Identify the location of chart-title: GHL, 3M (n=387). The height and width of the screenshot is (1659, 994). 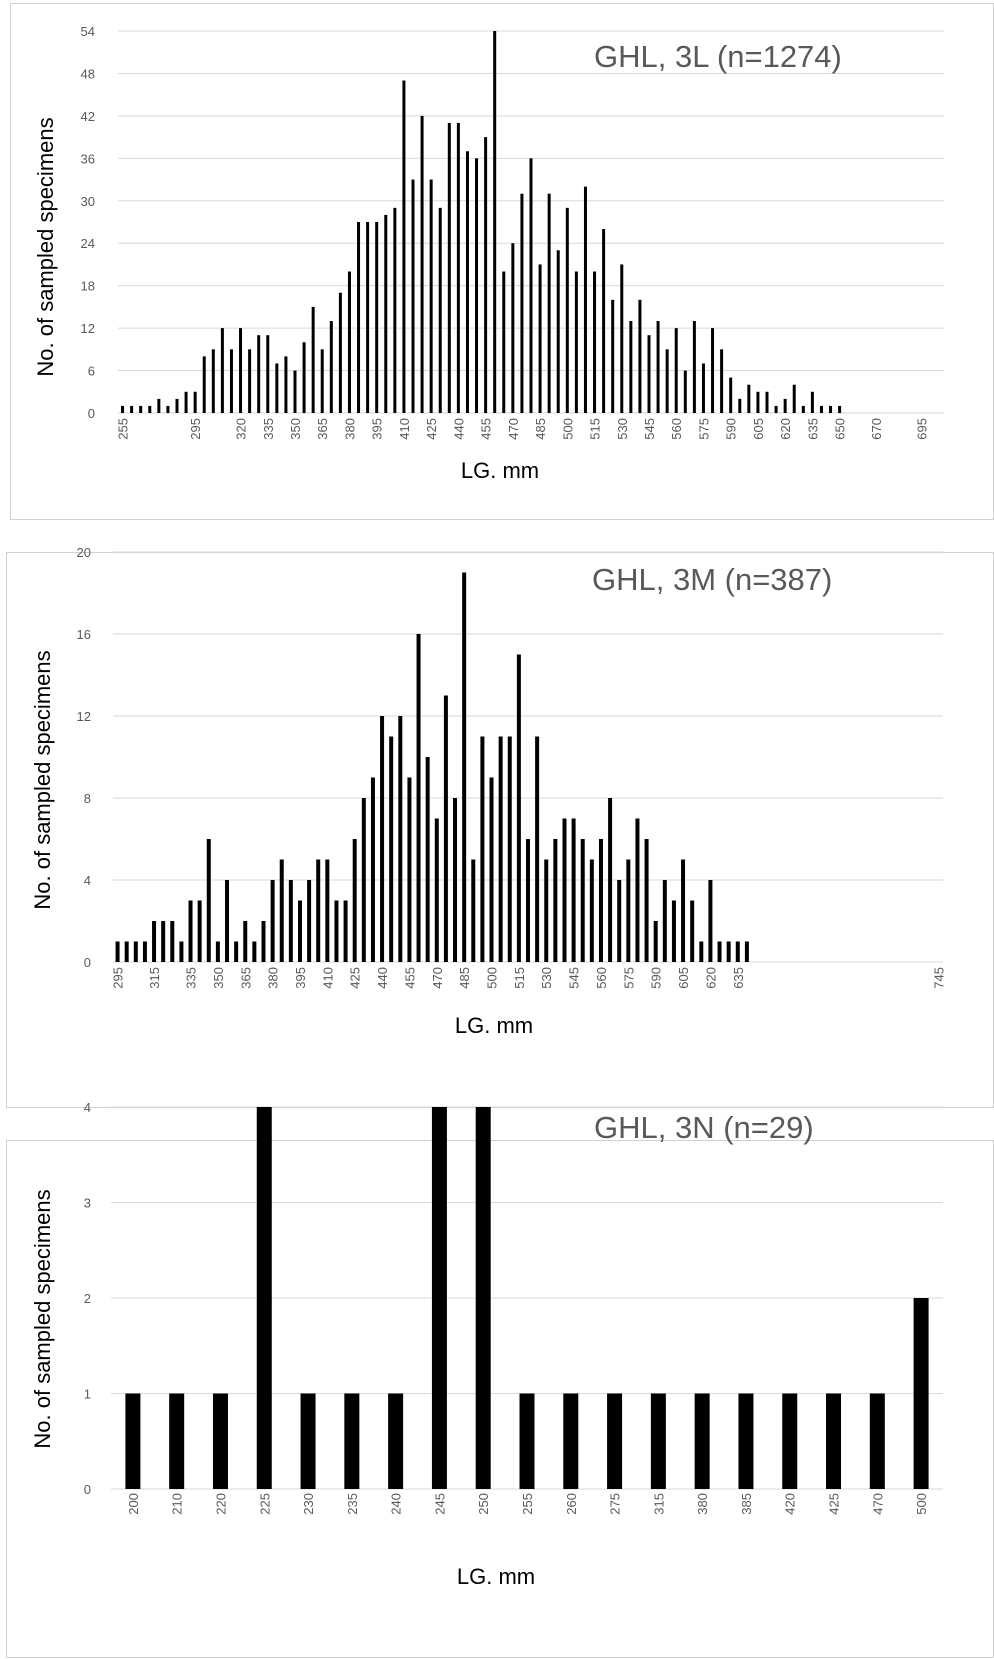
(712, 579).